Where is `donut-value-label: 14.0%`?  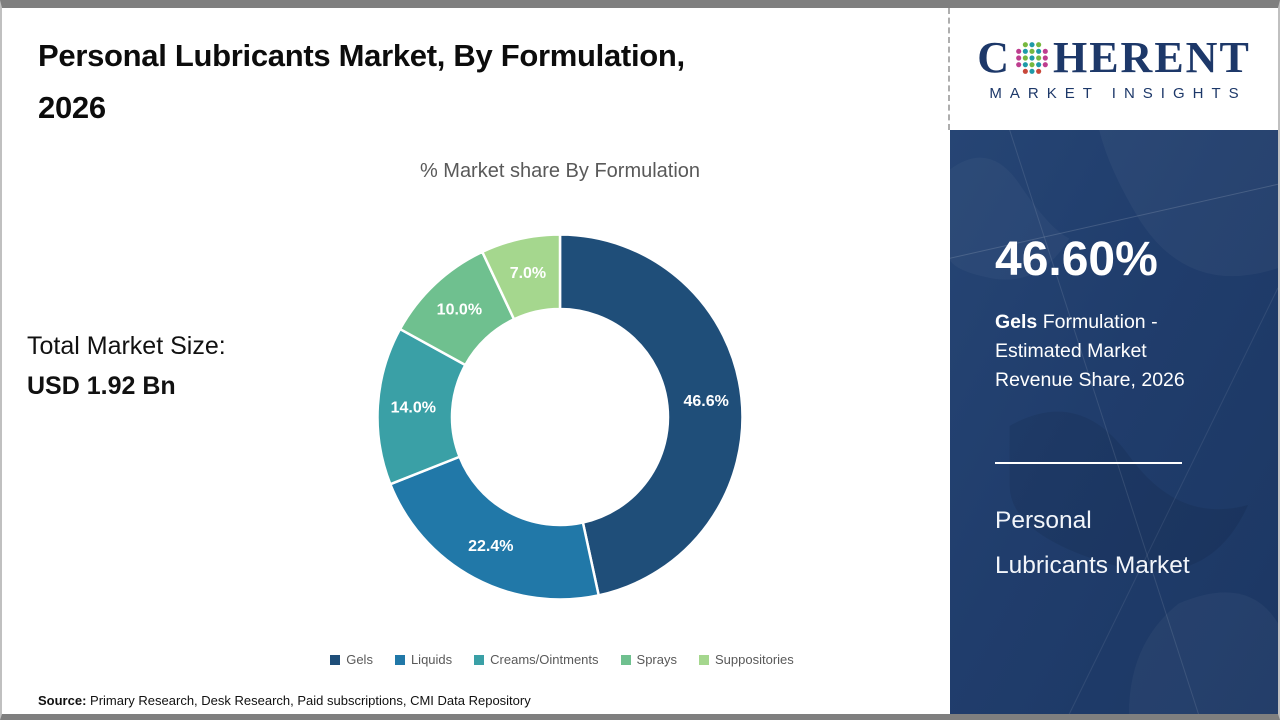
donut-value-label: 14.0% is located at coordinates (413, 407).